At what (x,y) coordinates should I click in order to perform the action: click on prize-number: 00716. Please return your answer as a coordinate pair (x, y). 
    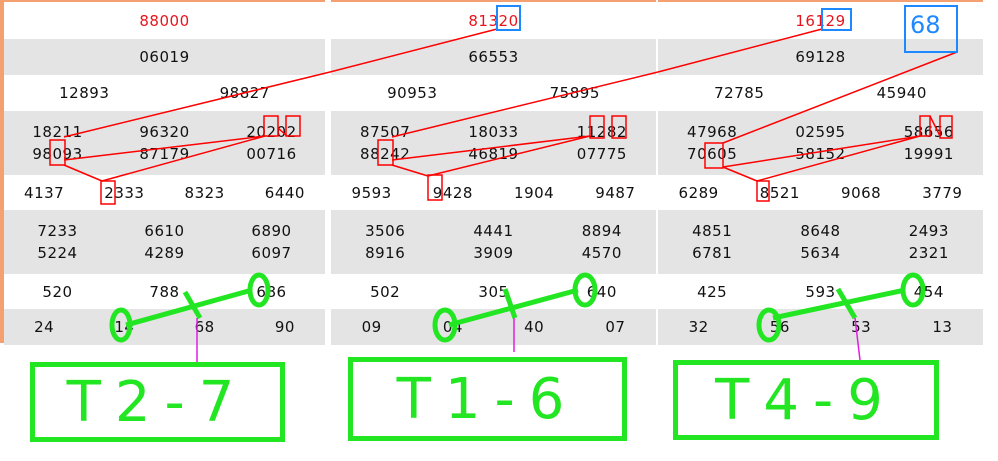
    Looking at the image, I should click on (271, 154).